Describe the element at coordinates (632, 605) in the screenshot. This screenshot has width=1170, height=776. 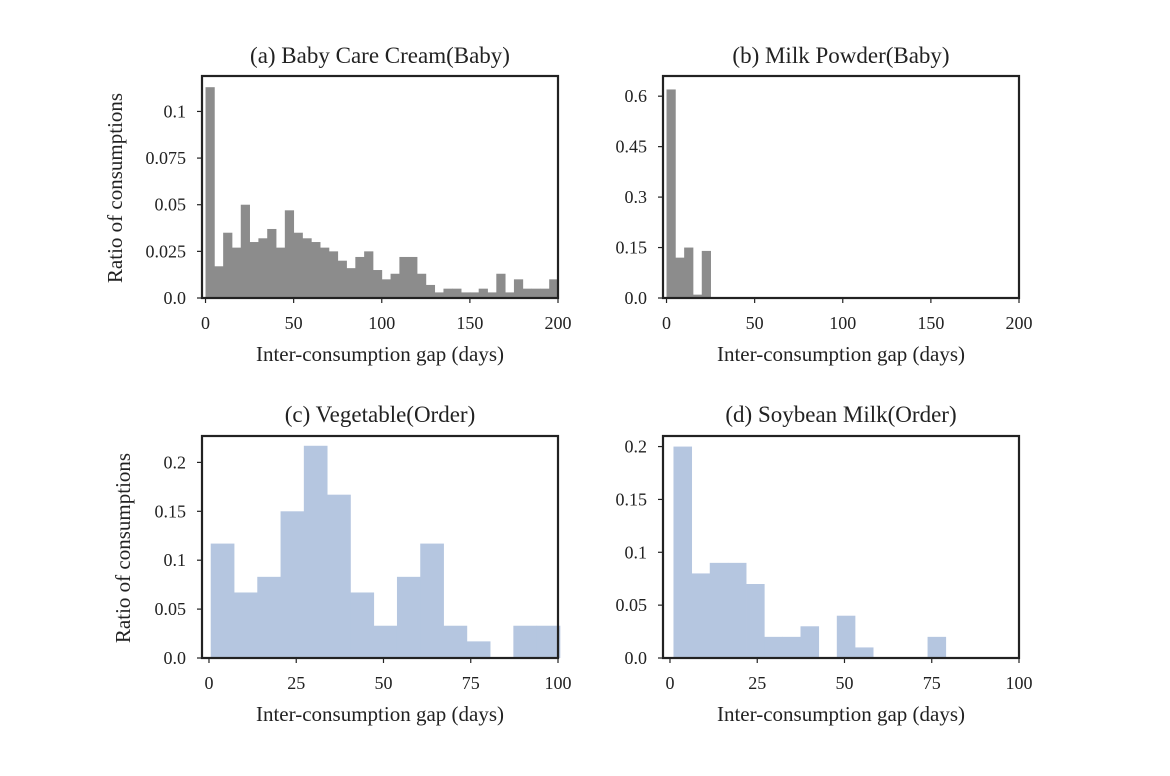
I see `y-tick-label: 0.05` at that location.